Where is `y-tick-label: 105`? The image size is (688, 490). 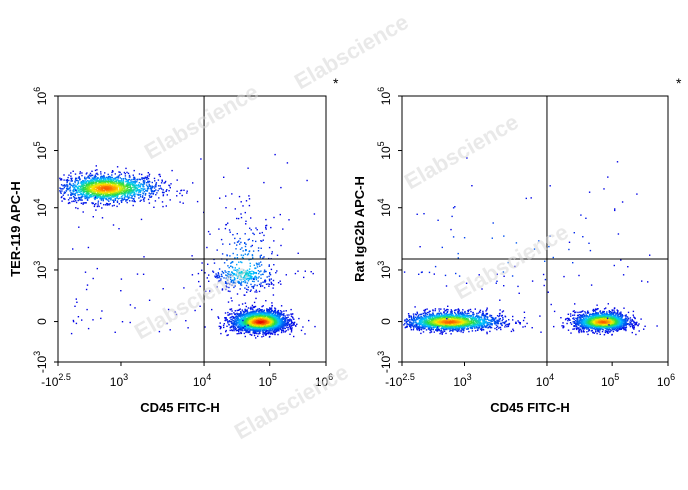 y-tick-label: 105 is located at coordinates (40, 150).